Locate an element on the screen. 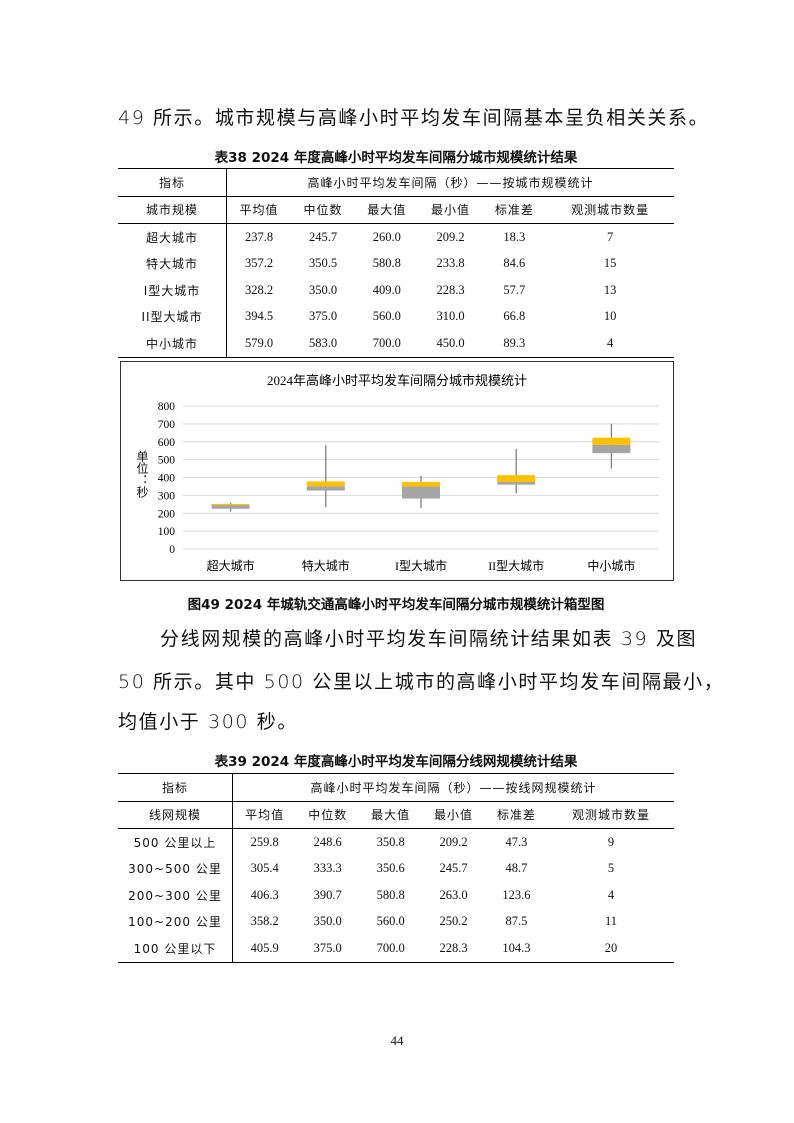 This screenshot has height=1123, width=794. column-header: 中位数 is located at coordinates (328, 815).